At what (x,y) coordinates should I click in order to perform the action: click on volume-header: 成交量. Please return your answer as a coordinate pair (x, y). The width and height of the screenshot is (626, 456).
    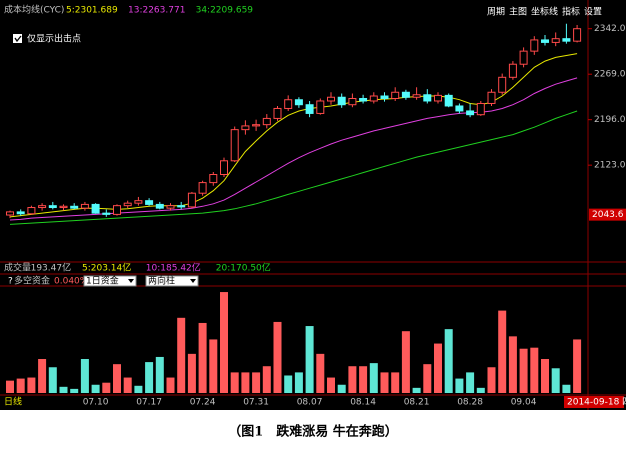
    Looking at the image, I should click on (17, 268).